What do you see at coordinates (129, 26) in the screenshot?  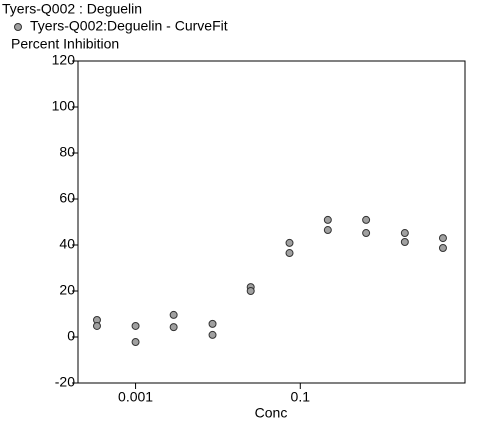 I see `legend-label: Tyers-Q002:Deguelin - CurveFit` at bounding box center [129, 26].